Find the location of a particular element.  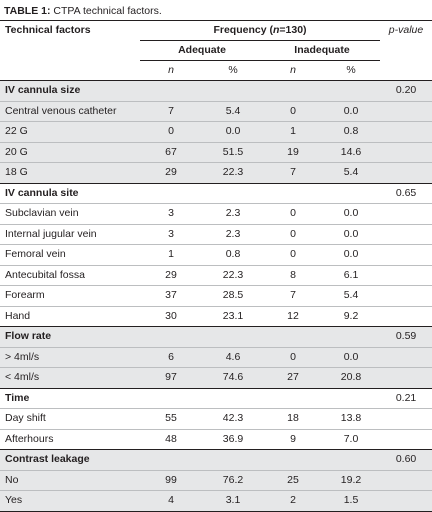

adequate-n-cell: 99 is located at coordinates (171, 480).